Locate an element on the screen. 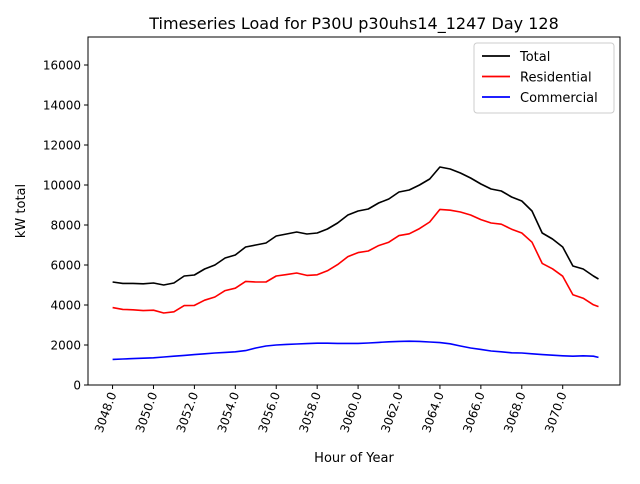 The image size is (640, 484). x-axis-label: Hour of Year is located at coordinates (354, 458).